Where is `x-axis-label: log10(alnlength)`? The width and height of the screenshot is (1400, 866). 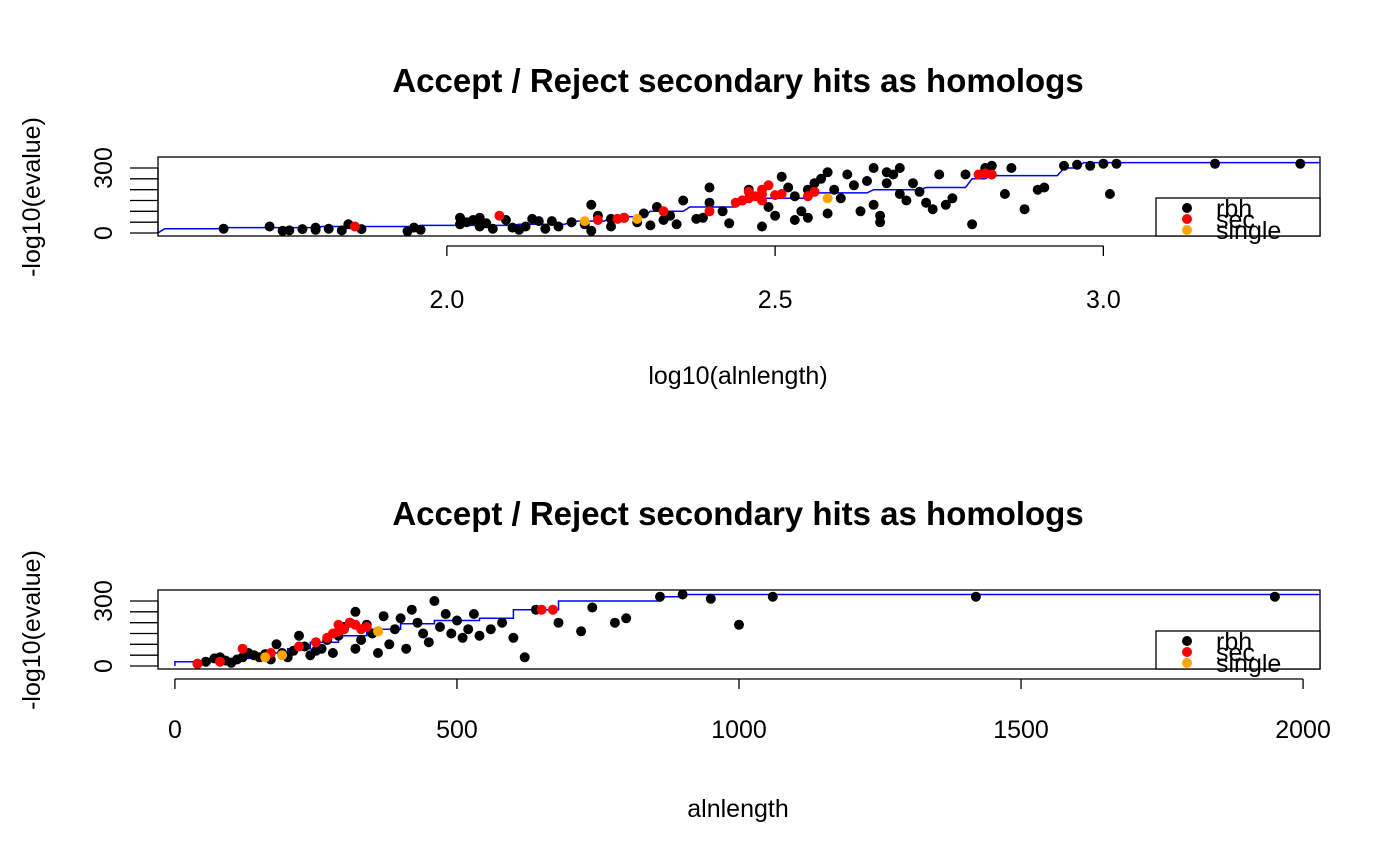 x-axis-label: log10(alnlength) is located at coordinates (737, 376).